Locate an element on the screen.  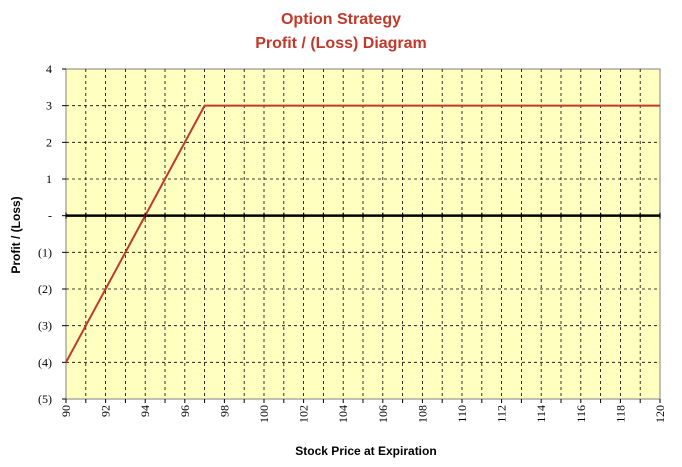
x-tick-label: 120 is located at coordinates (660, 414).